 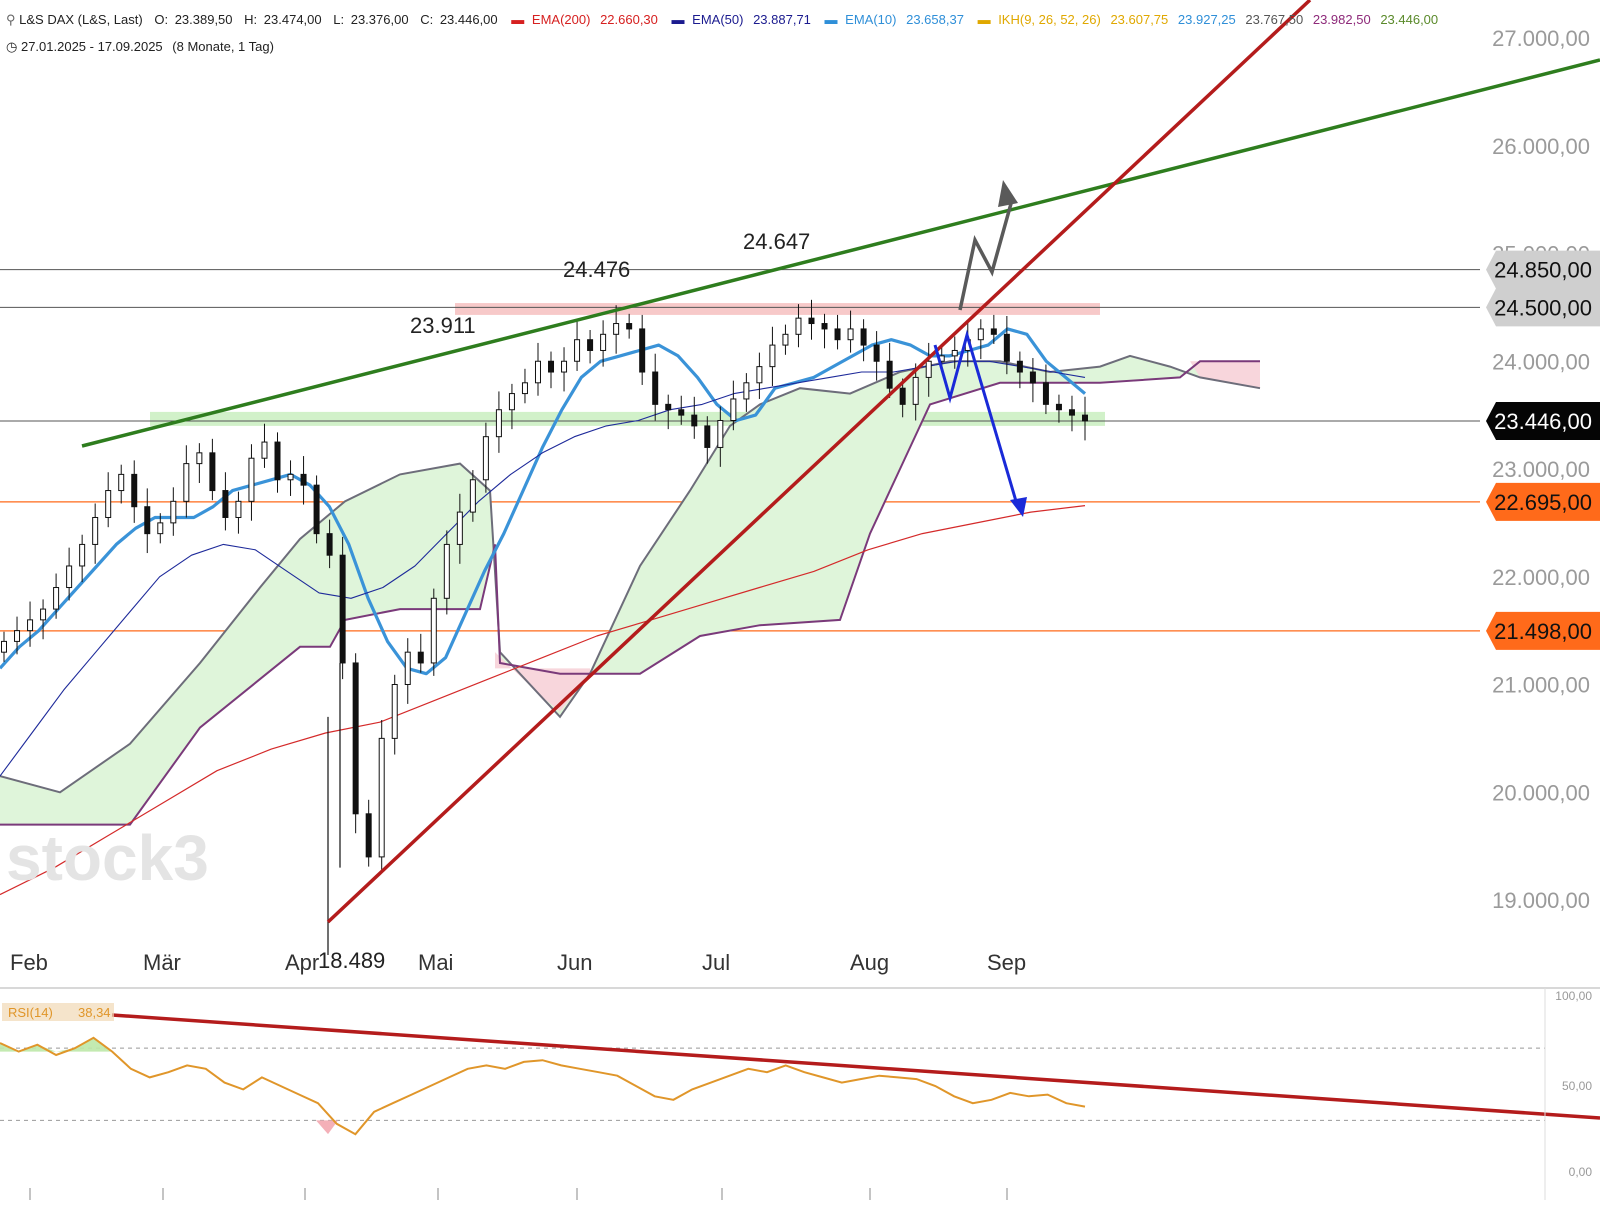 I want to click on x-tick-label: Jun, so click(x=574, y=962).